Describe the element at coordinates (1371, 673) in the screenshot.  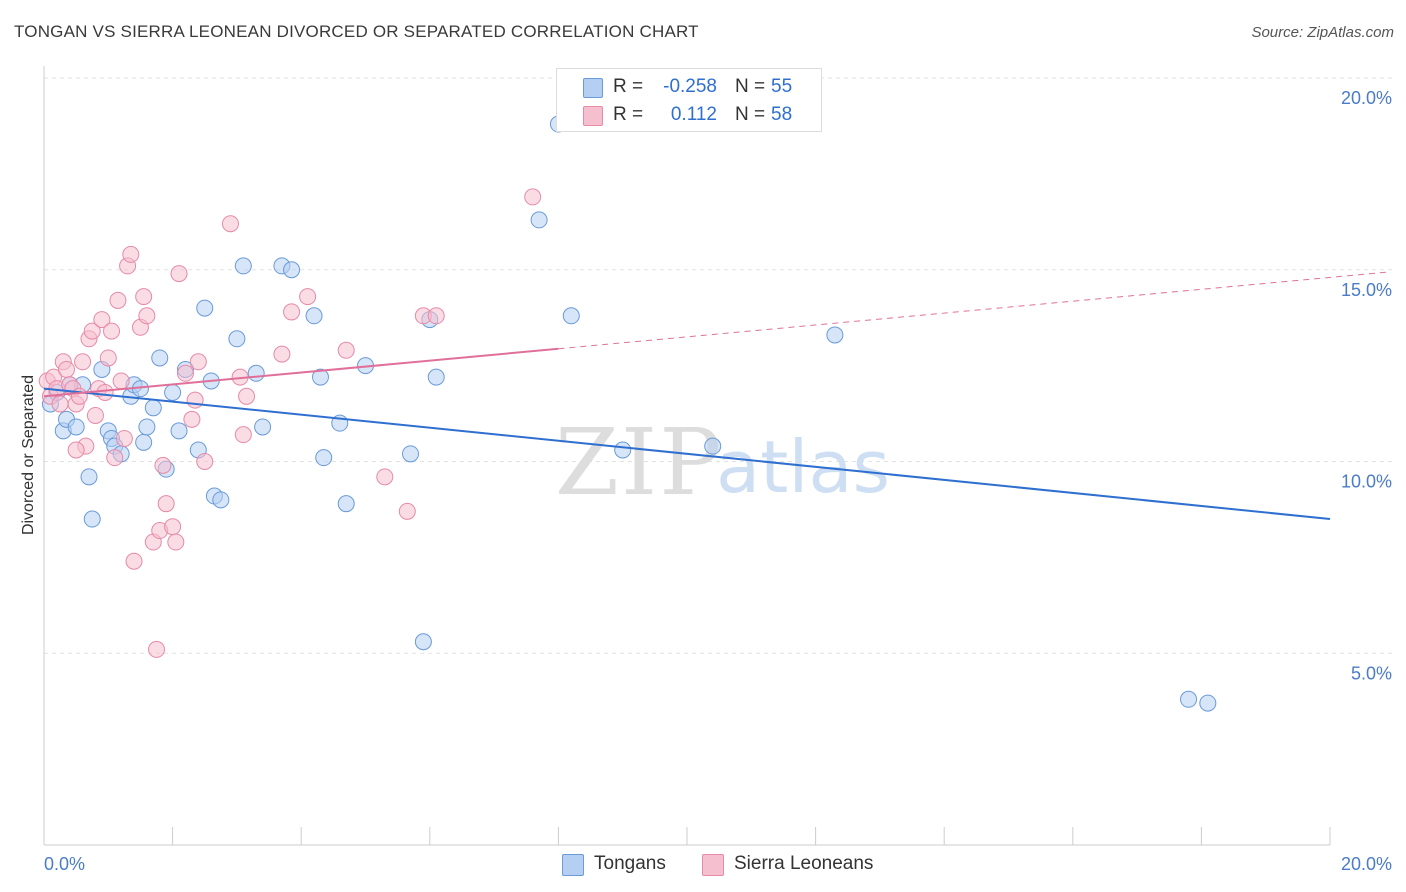
I see `y-tick-label-0: 5.0%` at that location.